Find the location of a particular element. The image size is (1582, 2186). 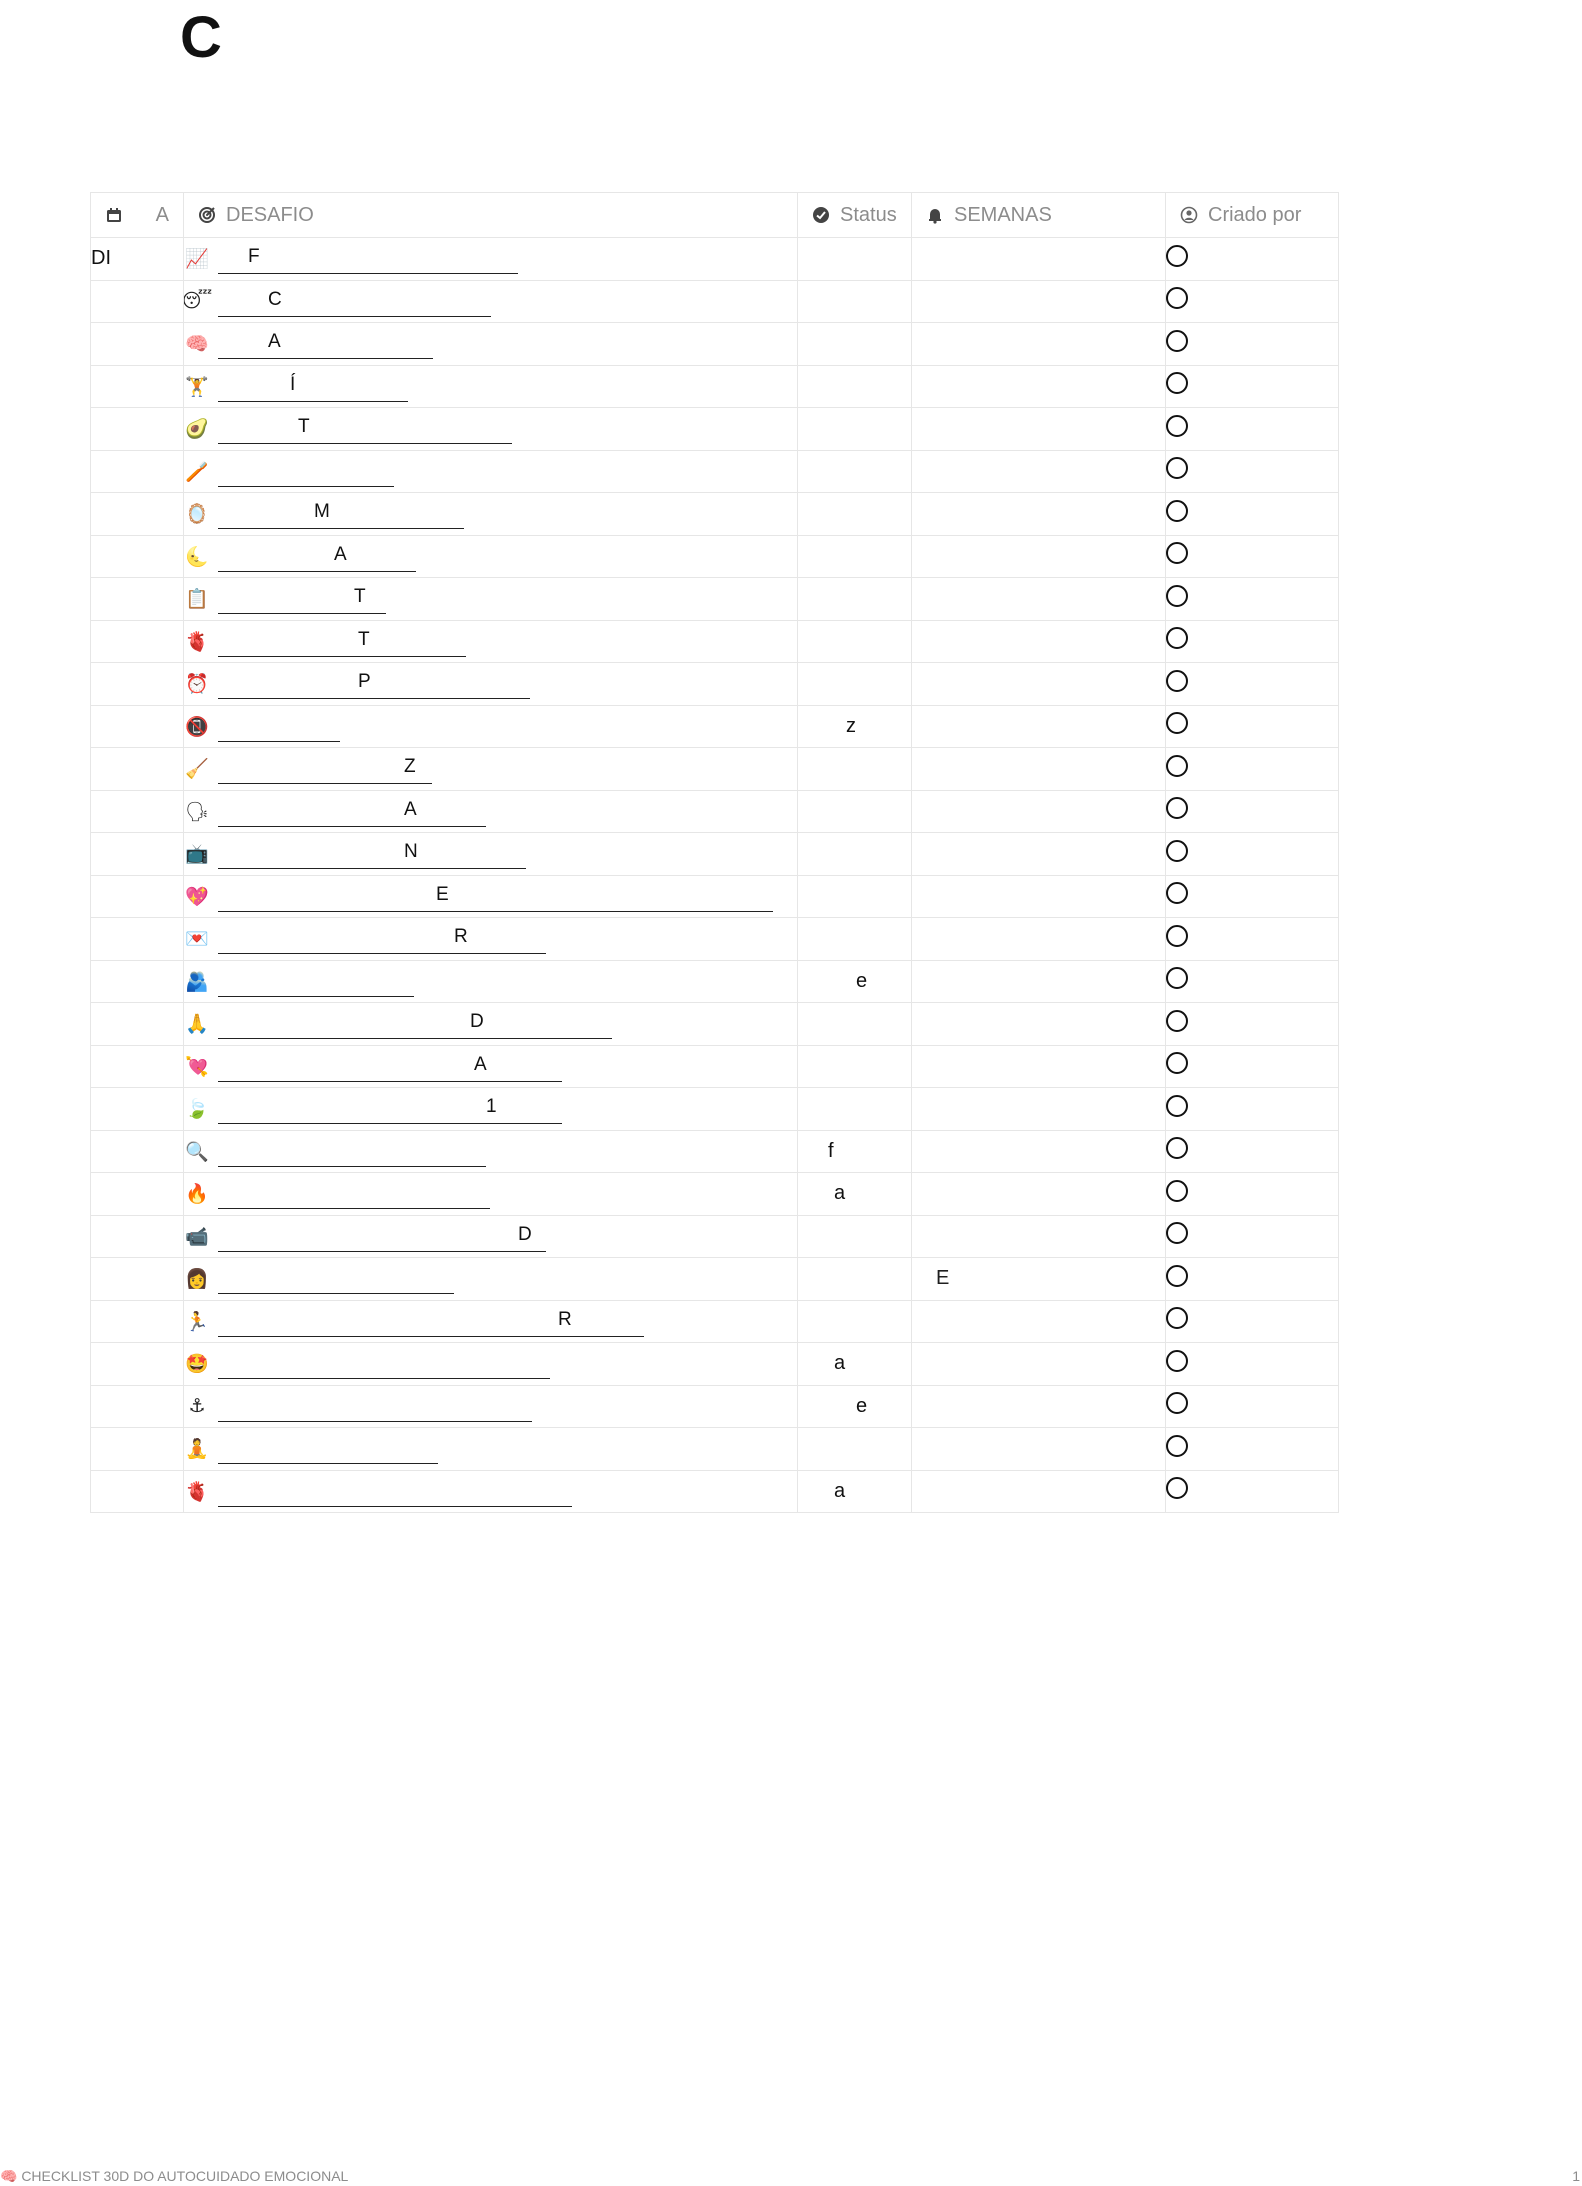

table-row: 💖 E is located at coordinates (714, 896).